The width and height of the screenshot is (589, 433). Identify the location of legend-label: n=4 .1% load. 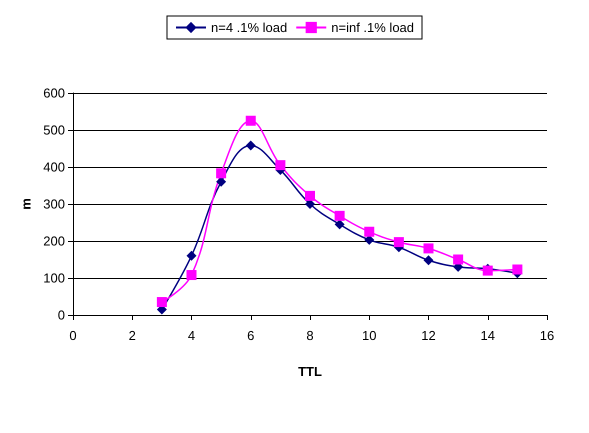
(249, 27).